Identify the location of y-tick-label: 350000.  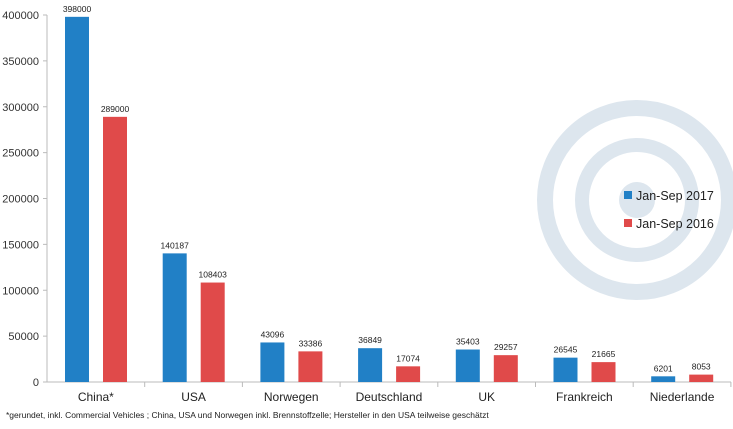
(20, 62).